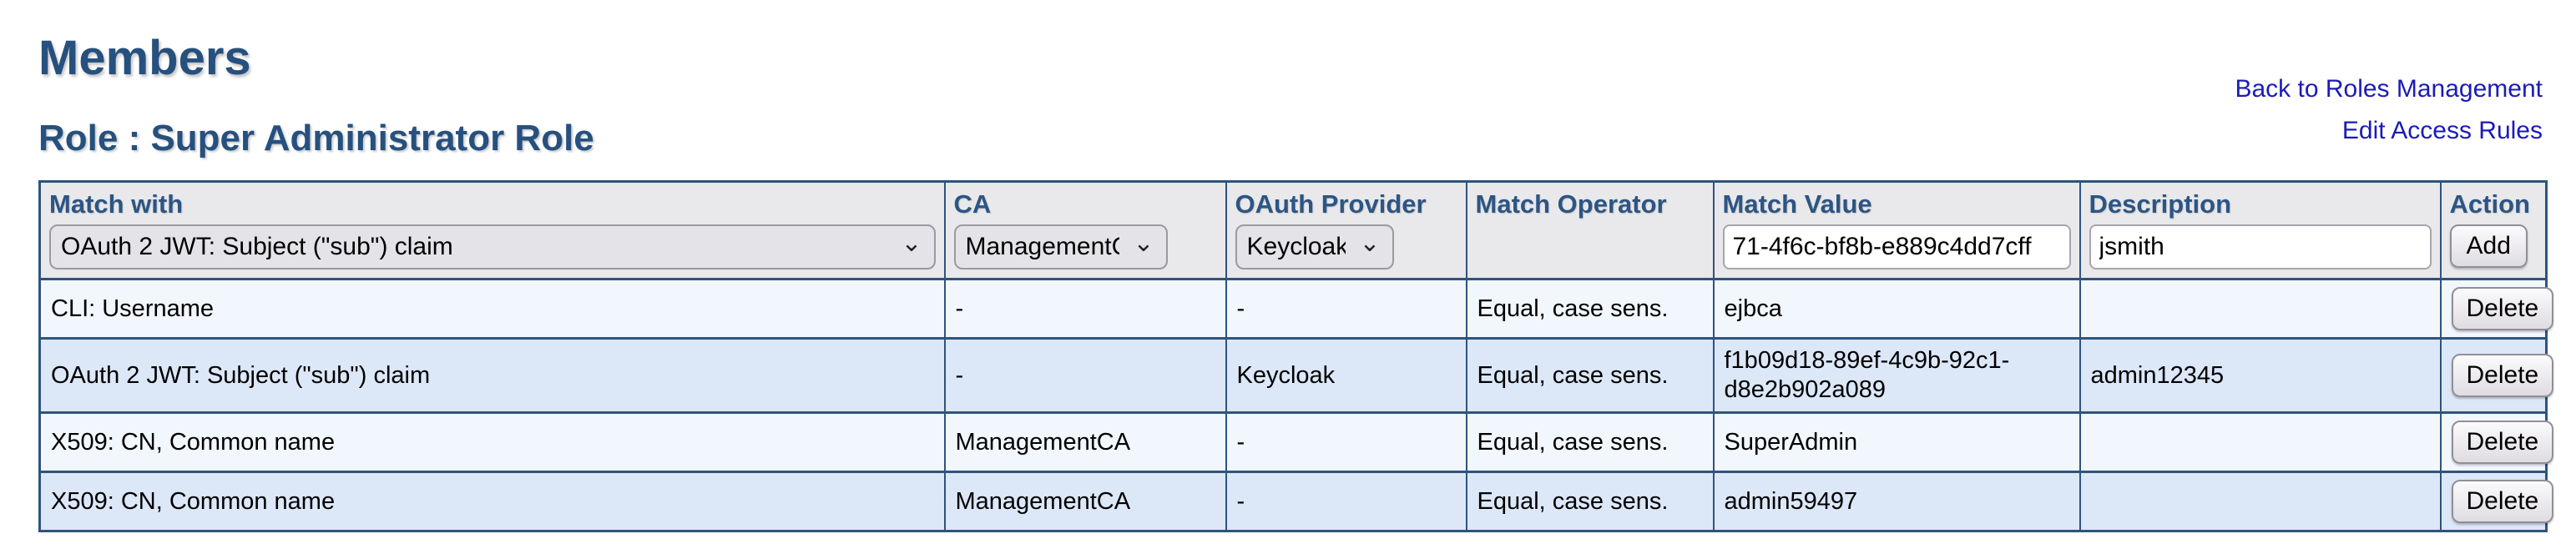 The height and width of the screenshot is (549, 2576). What do you see at coordinates (2389, 89) in the screenshot?
I see `back-to-roles-management-link: Back to Roles Management` at bounding box center [2389, 89].